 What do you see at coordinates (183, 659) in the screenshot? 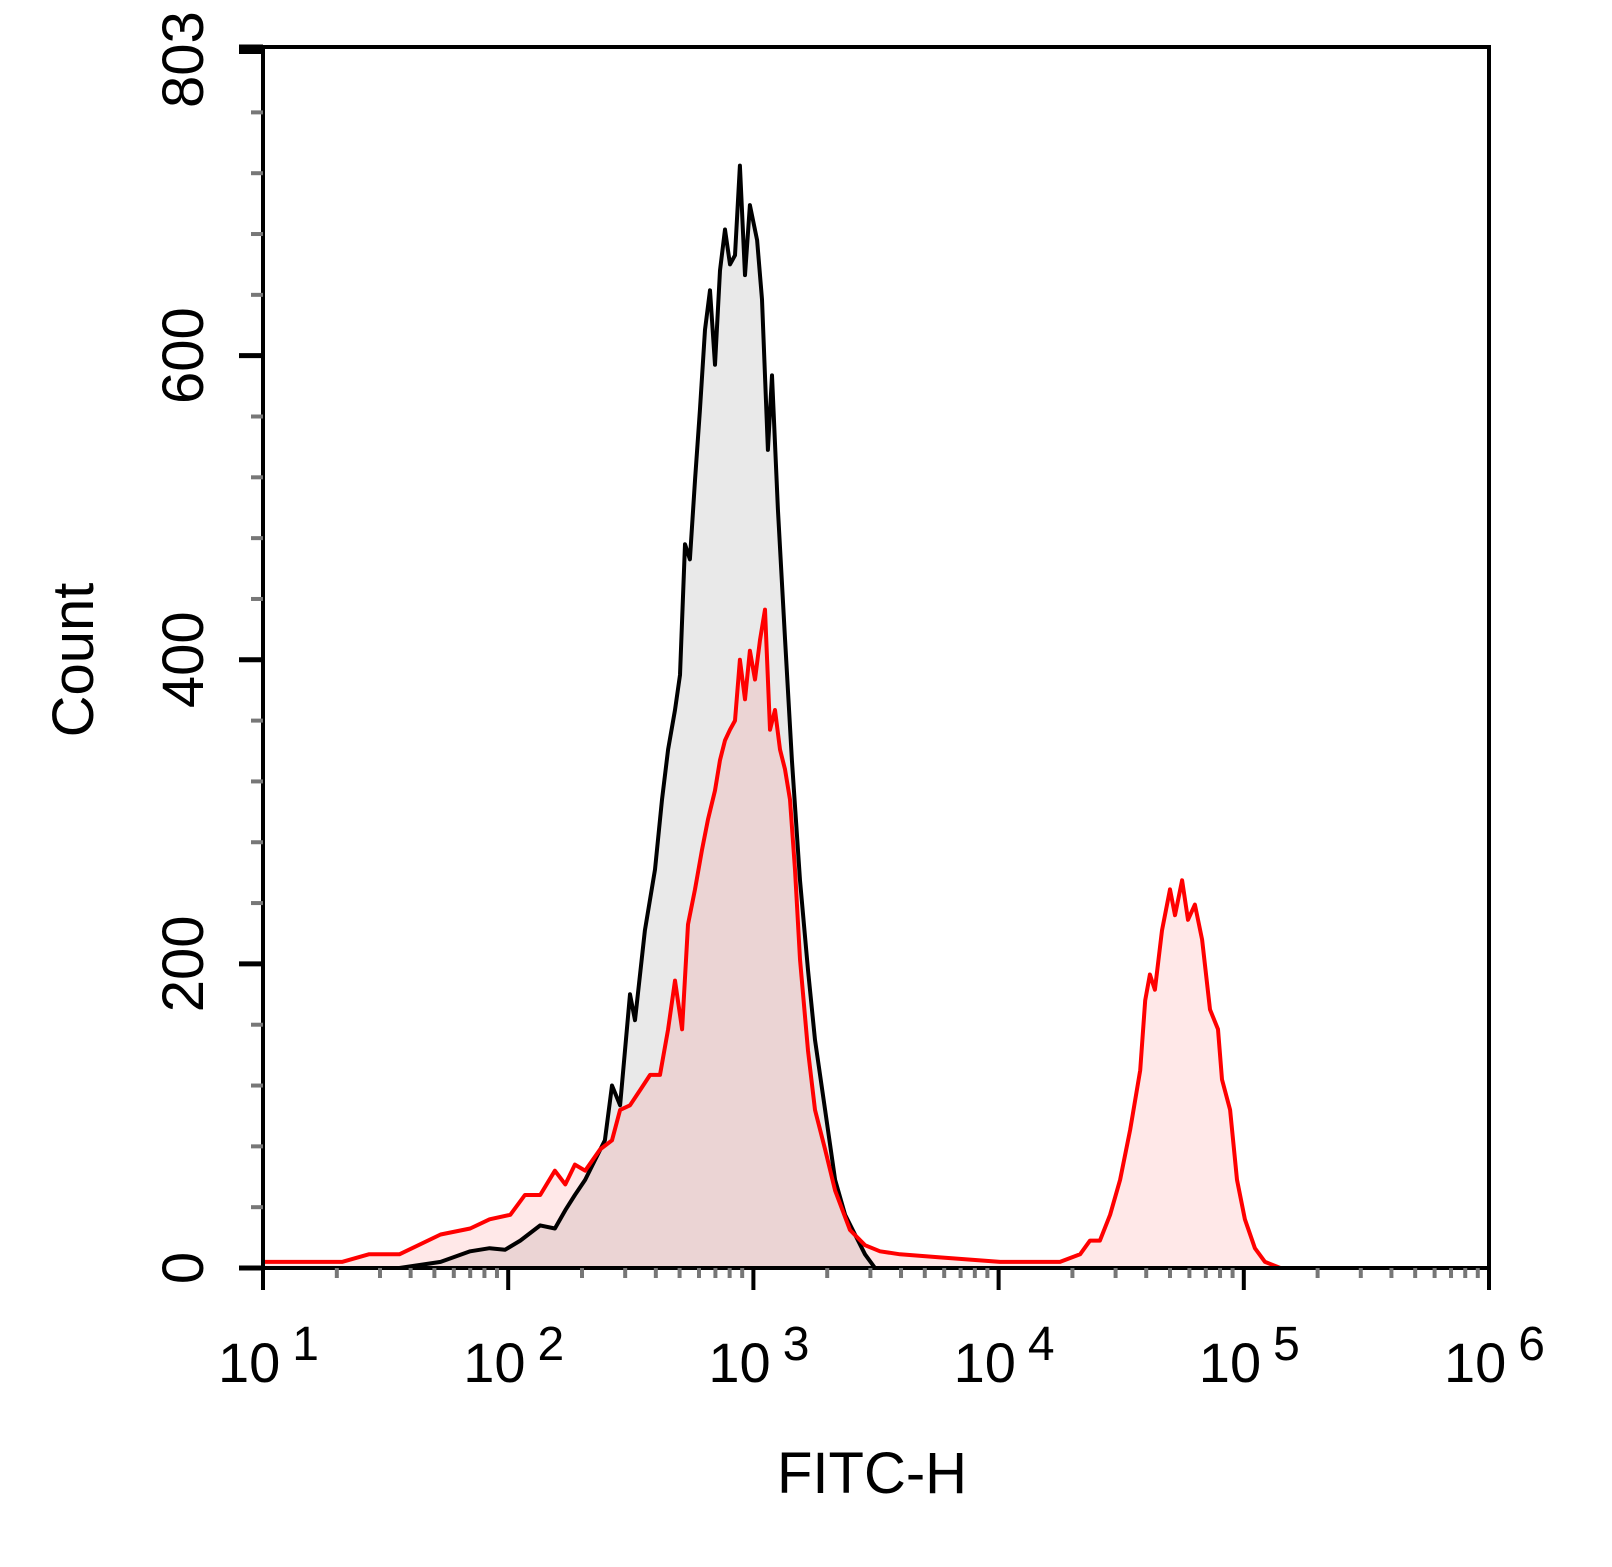
I see `y-tick-label: 400` at bounding box center [183, 659].